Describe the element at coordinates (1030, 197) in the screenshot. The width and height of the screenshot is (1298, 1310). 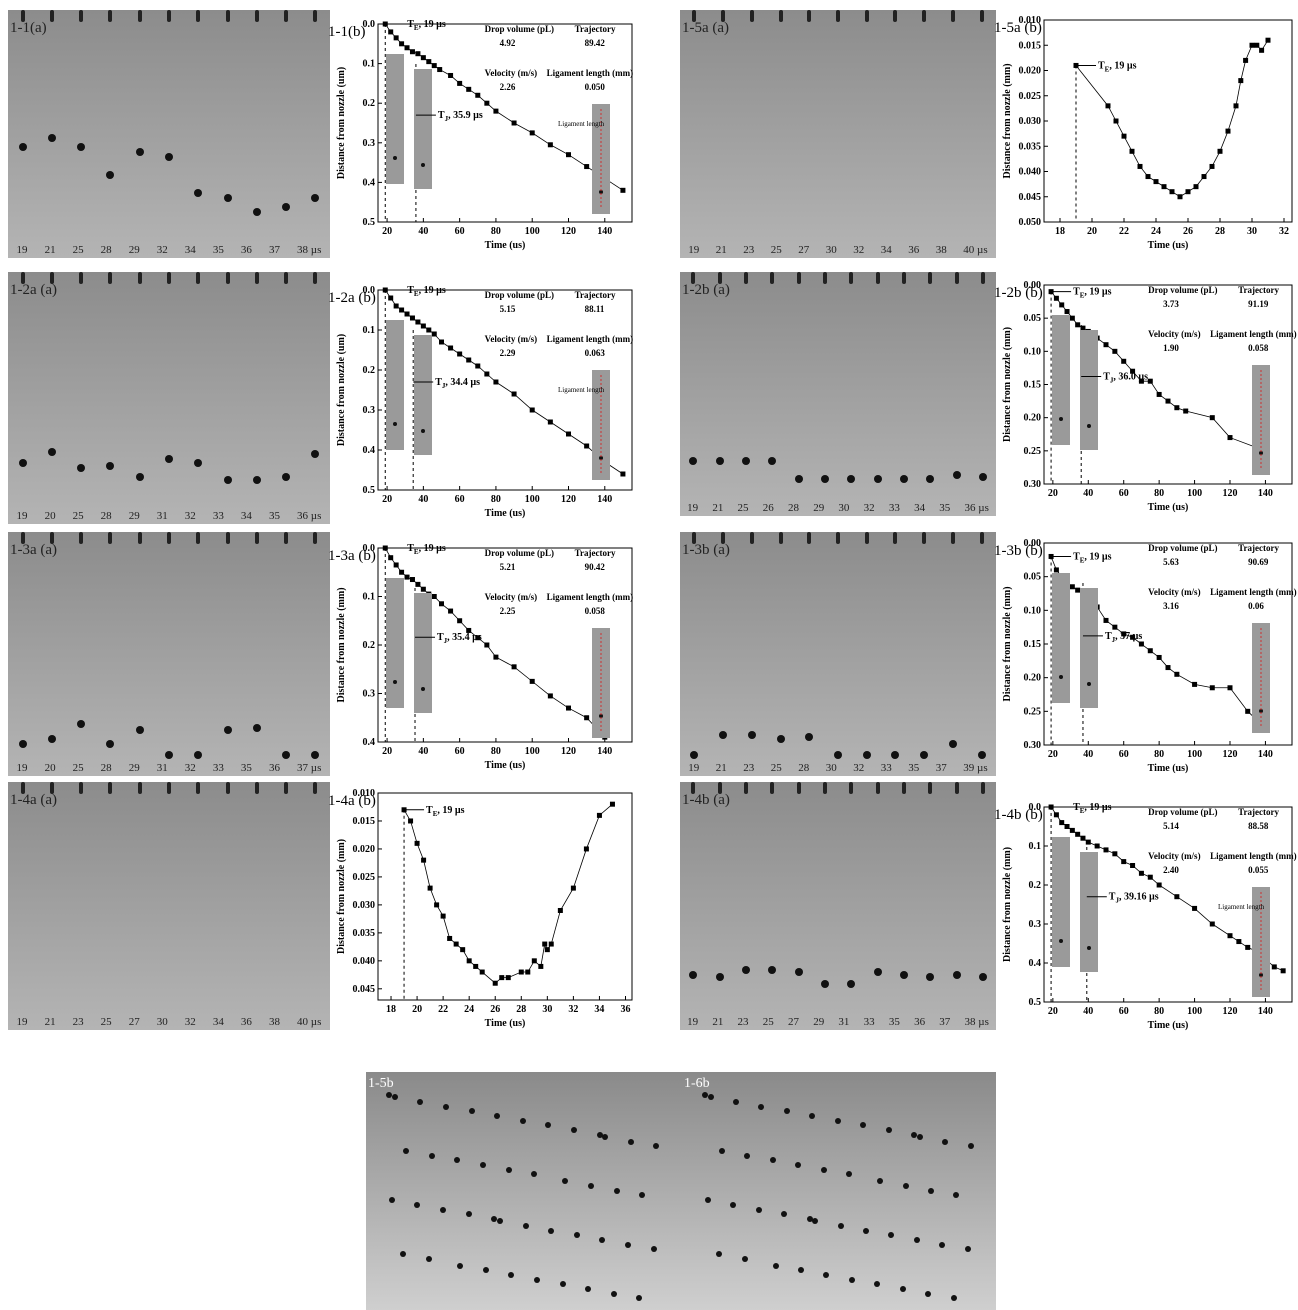
I see `y-tick-label: 0.045` at that location.